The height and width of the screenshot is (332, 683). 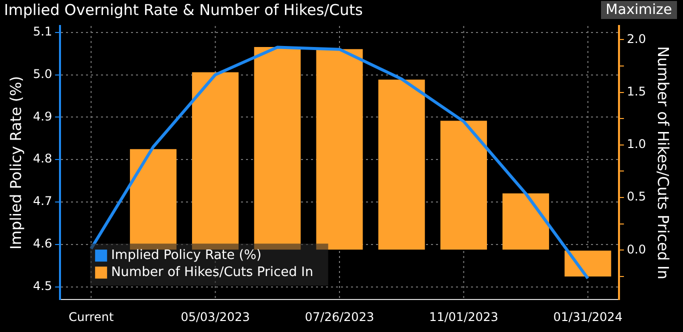 What do you see at coordinates (184, 9) in the screenshot?
I see `chart-title: Implied Overnight Rate & Number of Hikes/Cuts` at bounding box center [184, 9].